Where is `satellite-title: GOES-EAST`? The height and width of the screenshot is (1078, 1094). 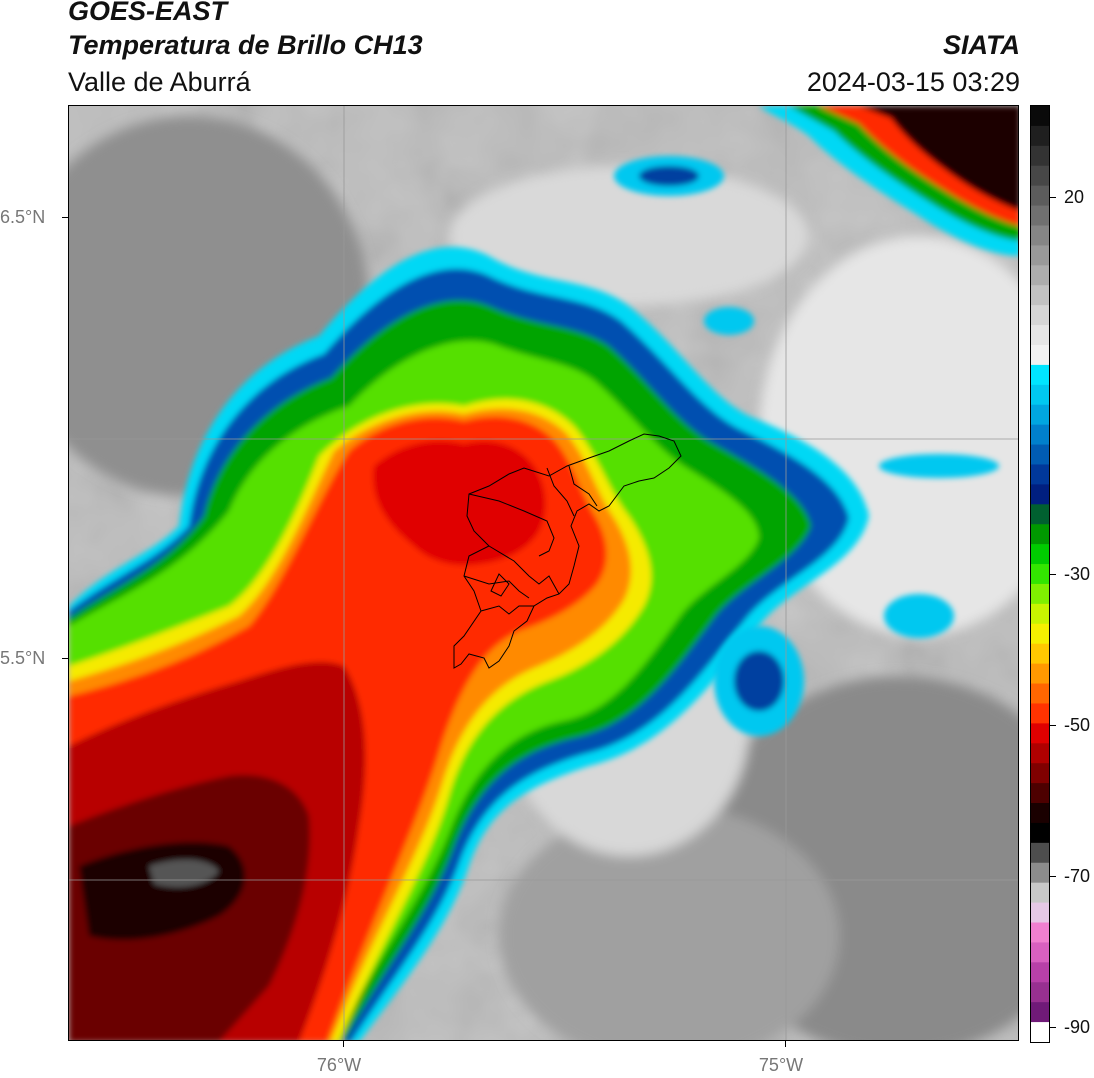 satellite-title: GOES-EAST is located at coordinates (148, 13).